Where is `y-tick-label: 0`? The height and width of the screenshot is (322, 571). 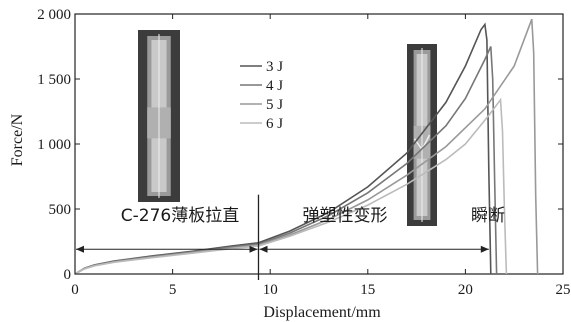
y-tick-label: 0 is located at coordinates (68, 275).